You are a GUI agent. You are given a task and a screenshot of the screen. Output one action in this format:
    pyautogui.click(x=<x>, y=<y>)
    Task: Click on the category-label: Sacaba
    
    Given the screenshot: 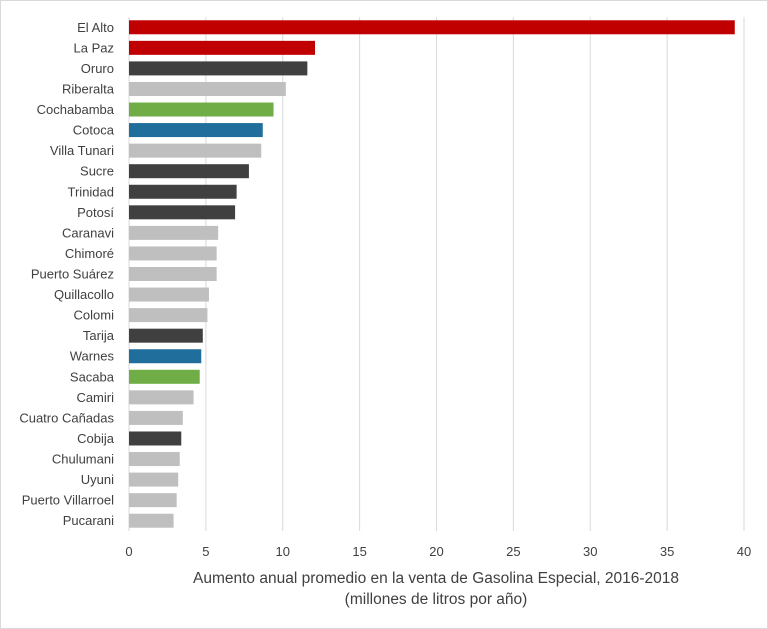 What is the action you would take?
    pyautogui.click(x=92, y=376)
    